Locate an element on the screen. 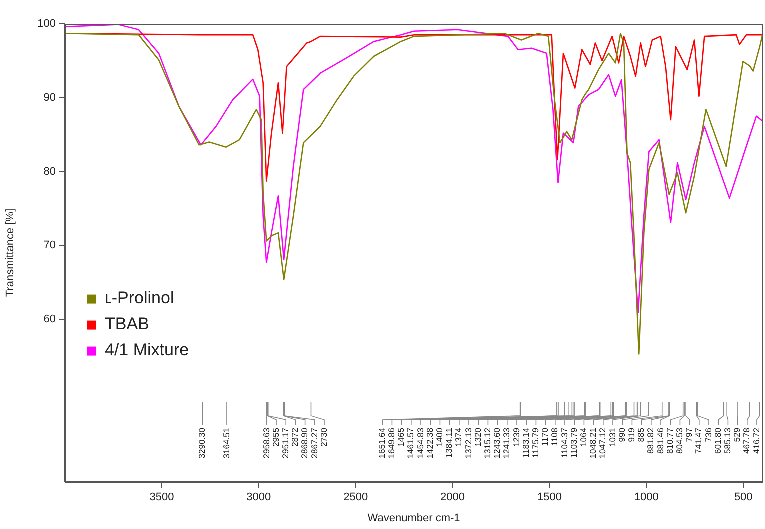 This screenshot has height=529, width=765. annotation: 797 is located at coordinates (689, 435).